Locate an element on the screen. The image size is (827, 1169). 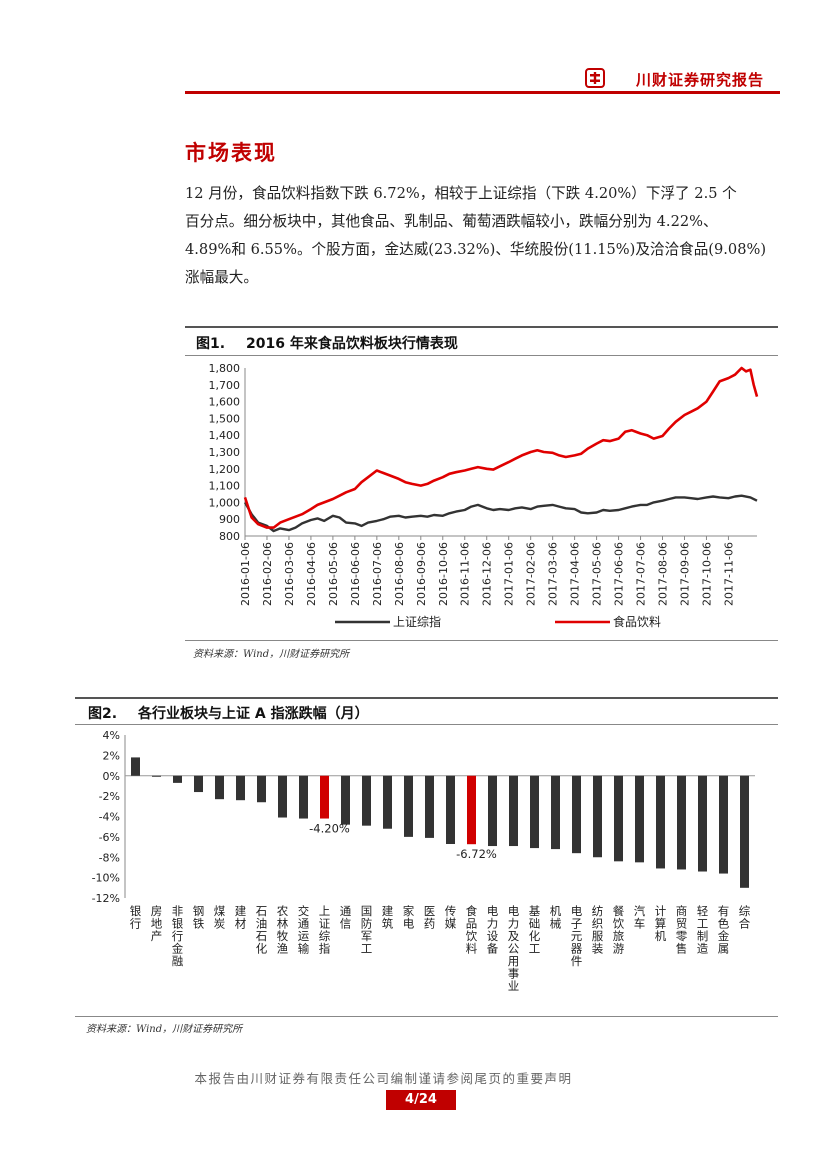
figure1-title: 图1. 2016 年来食品饮料板块行情表现 is located at coordinates (327, 343).